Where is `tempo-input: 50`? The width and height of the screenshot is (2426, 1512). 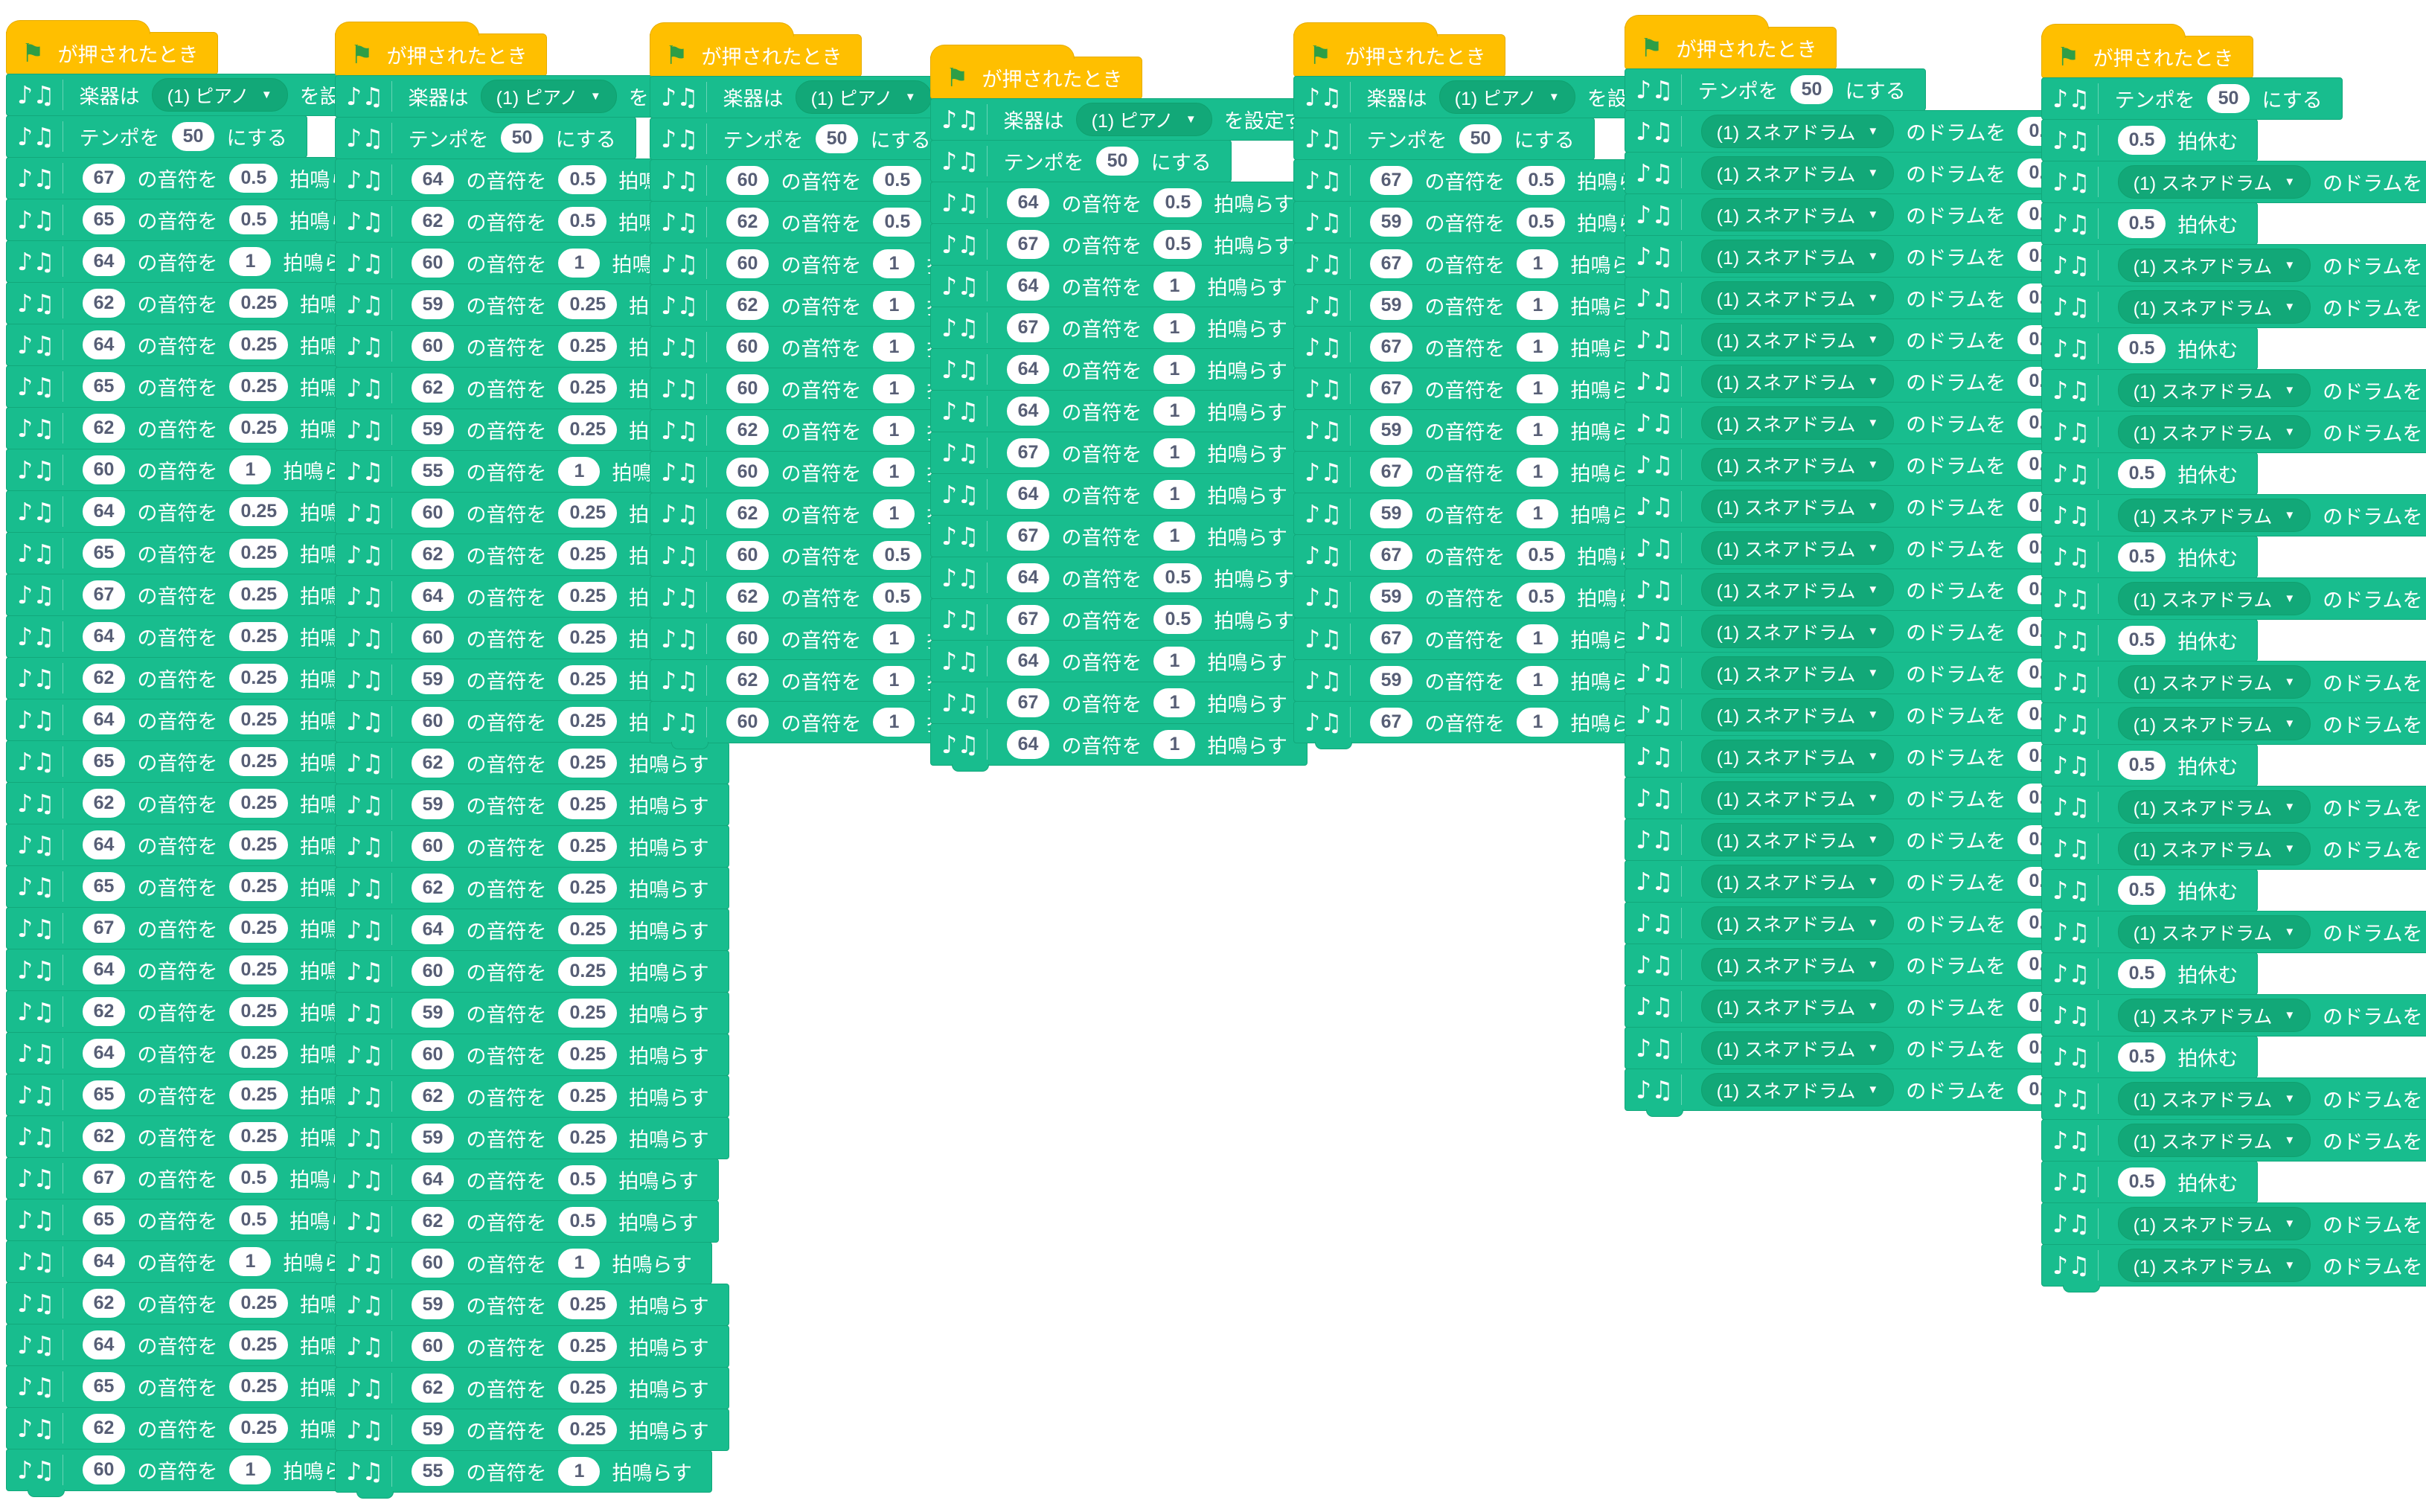 tempo-input: 50 is located at coordinates (2228, 98).